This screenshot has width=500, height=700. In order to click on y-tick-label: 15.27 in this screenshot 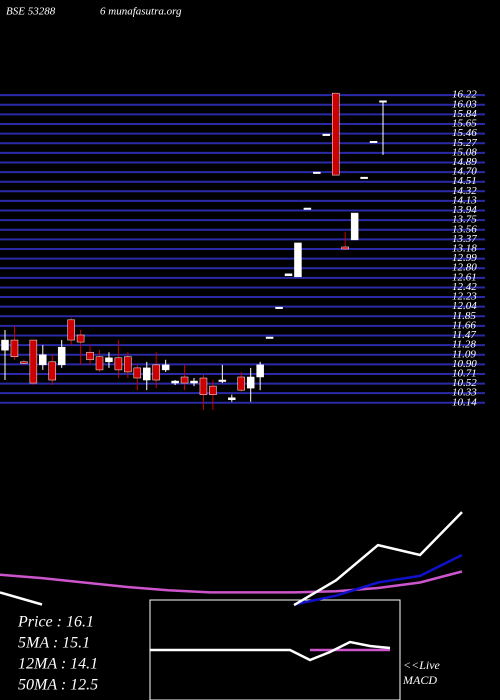, I will do `click(464, 143)`.